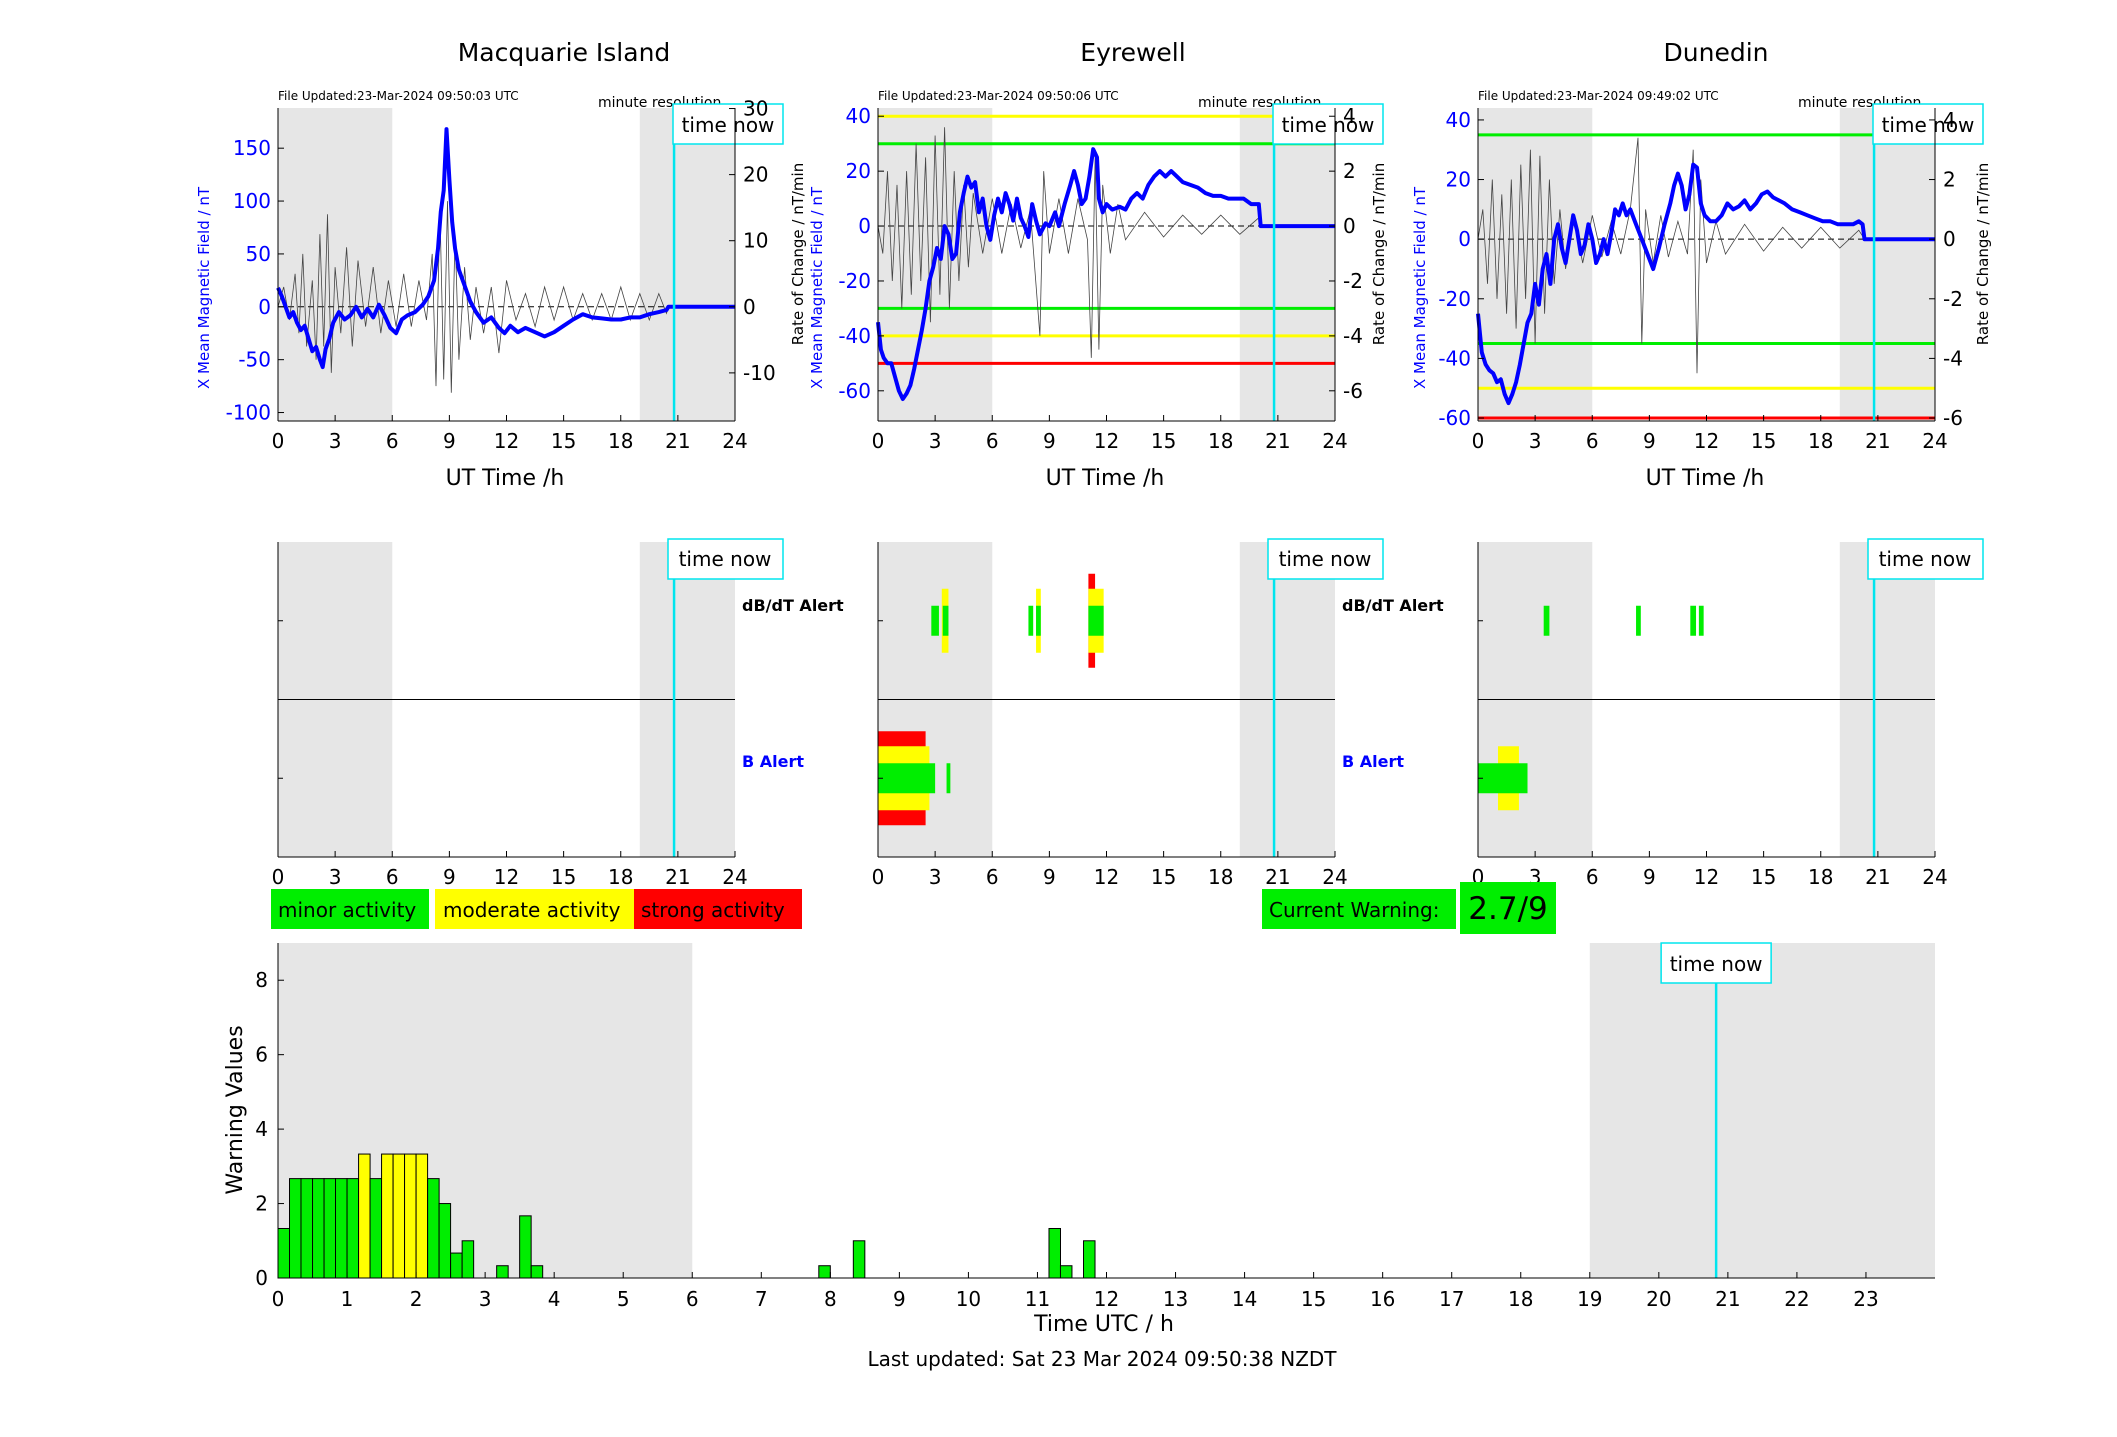 Image resolution: width=2117 pixels, height=1437 pixels. What do you see at coordinates (854, 336) in the screenshot?
I see `left-tick-label: -40` at bounding box center [854, 336].